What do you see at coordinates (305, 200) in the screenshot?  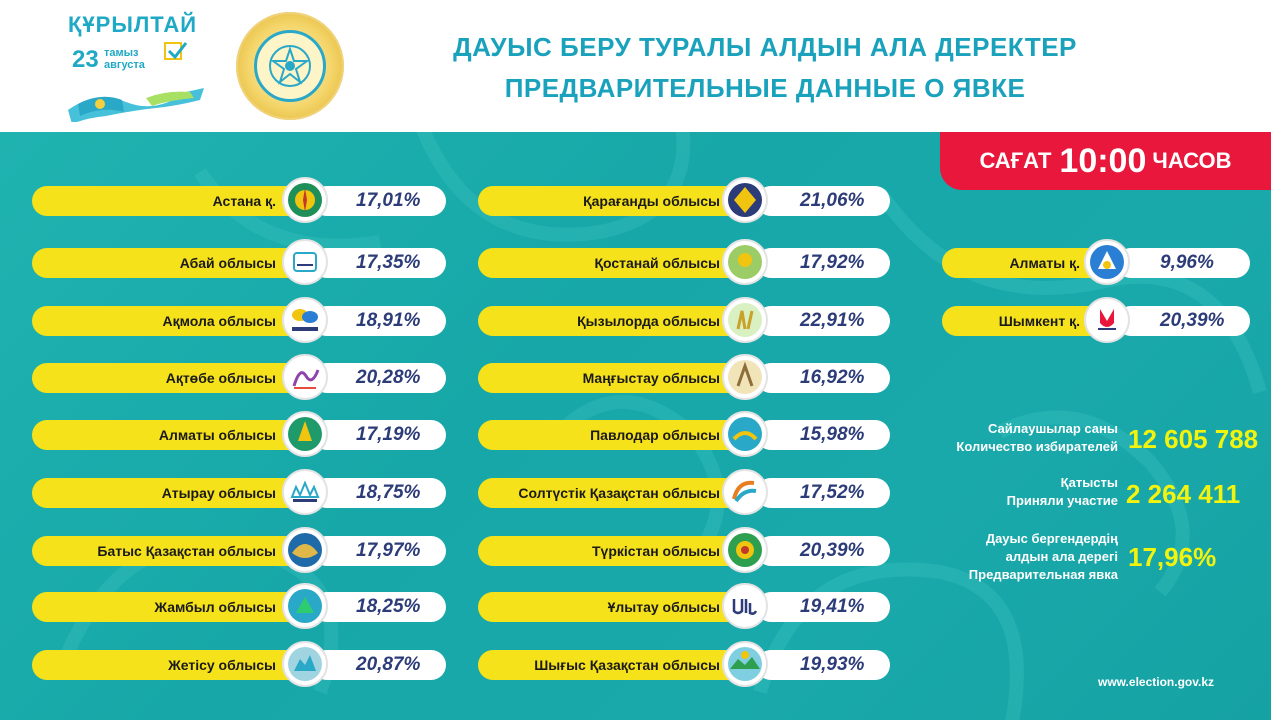 I see `astana-emblem-icon` at bounding box center [305, 200].